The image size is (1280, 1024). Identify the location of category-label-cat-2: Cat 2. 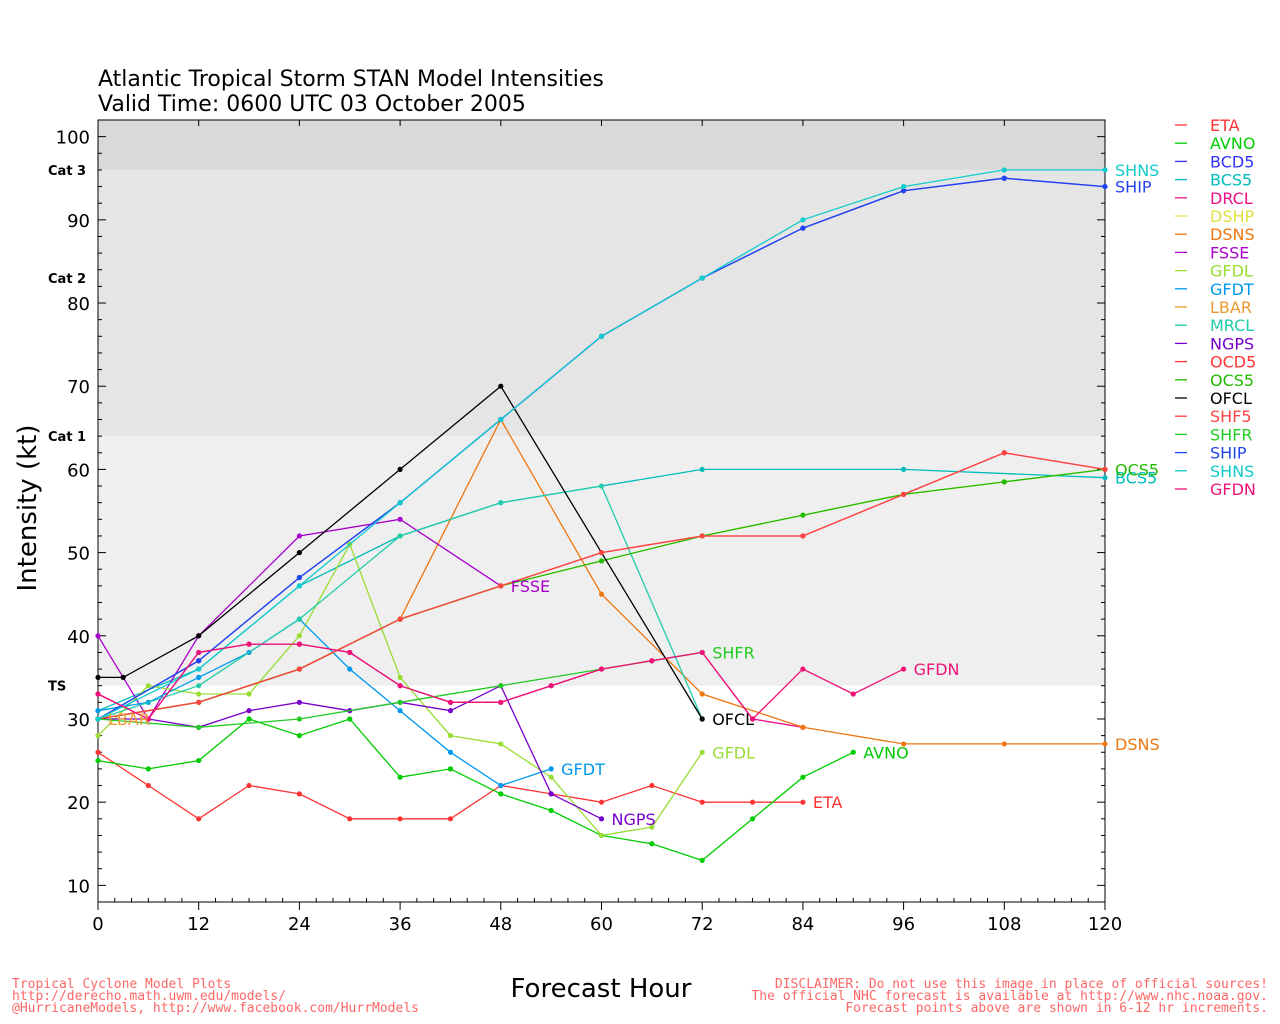
(67, 279).